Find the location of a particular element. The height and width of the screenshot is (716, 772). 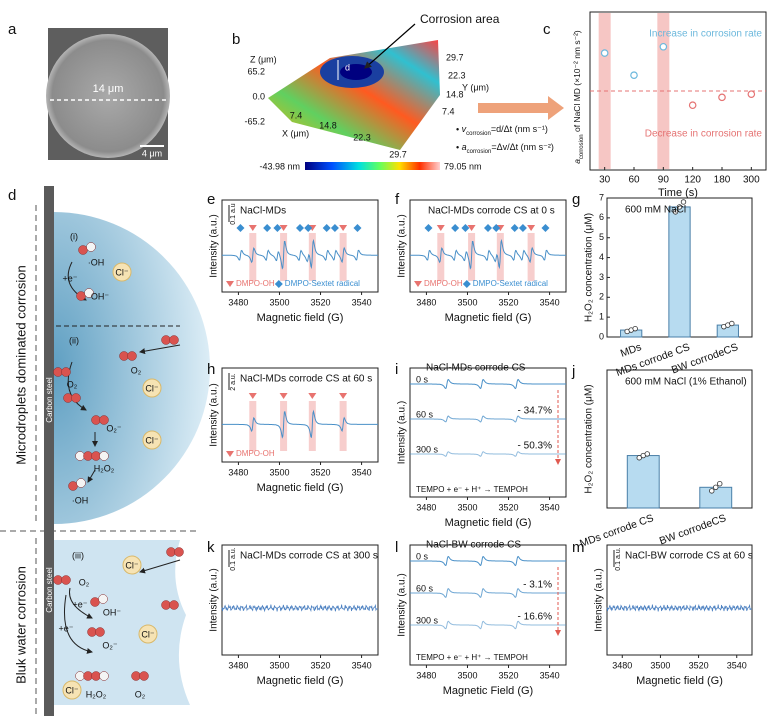

y-axis-label: Intensity (a.u.) is located at coordinates (214, 414).